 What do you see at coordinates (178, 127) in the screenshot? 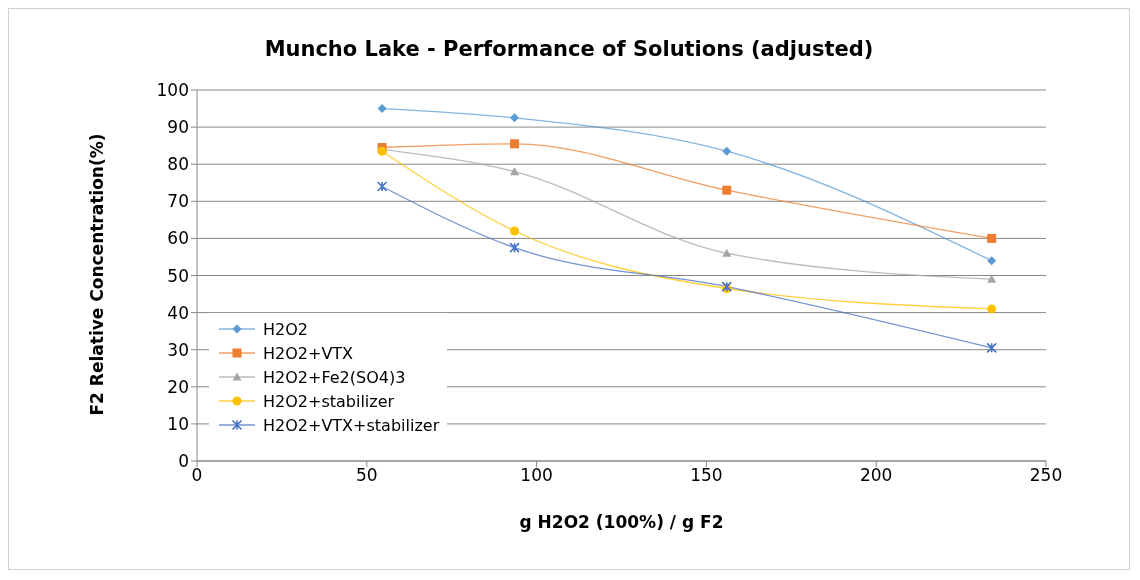
I see `y-tick-label: 90` at bounding box center [178, 127].